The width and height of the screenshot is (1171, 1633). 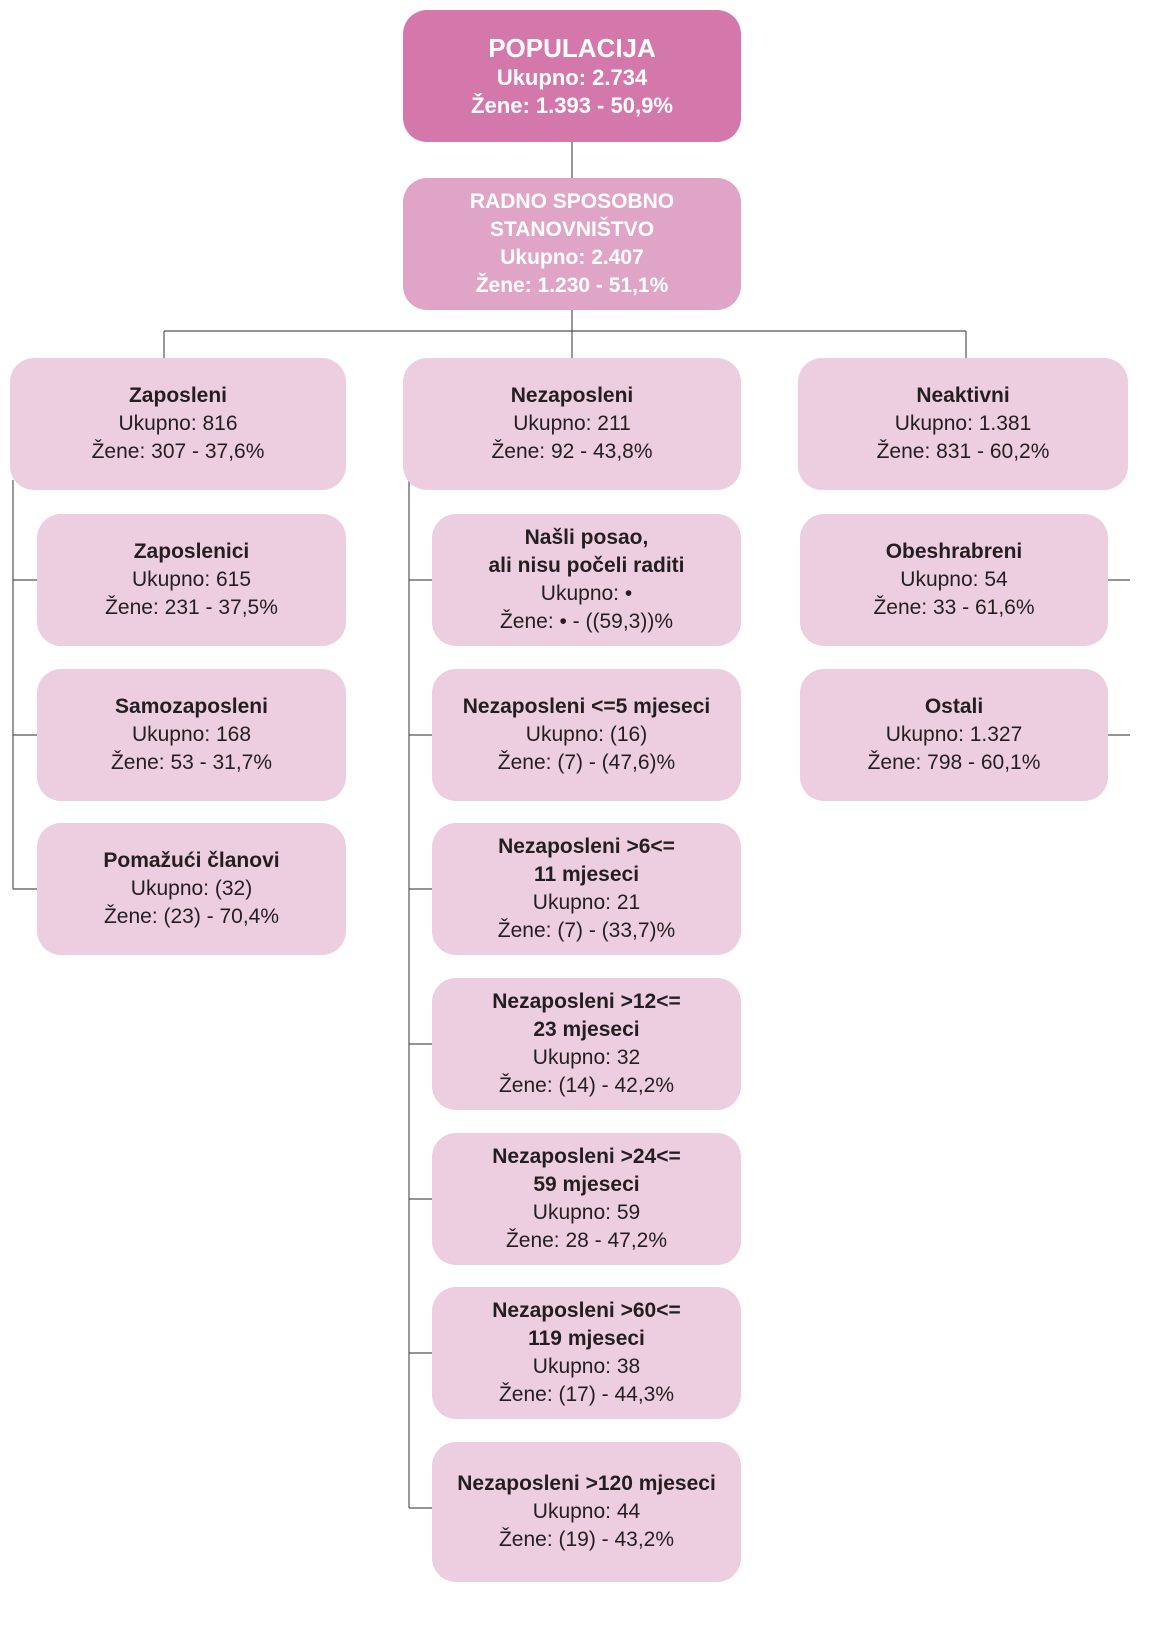 What do you see at coordinates (954, 551) in the screenshot?
I see `node-title: Obeshrabreni` at bounding box center [954, 551].